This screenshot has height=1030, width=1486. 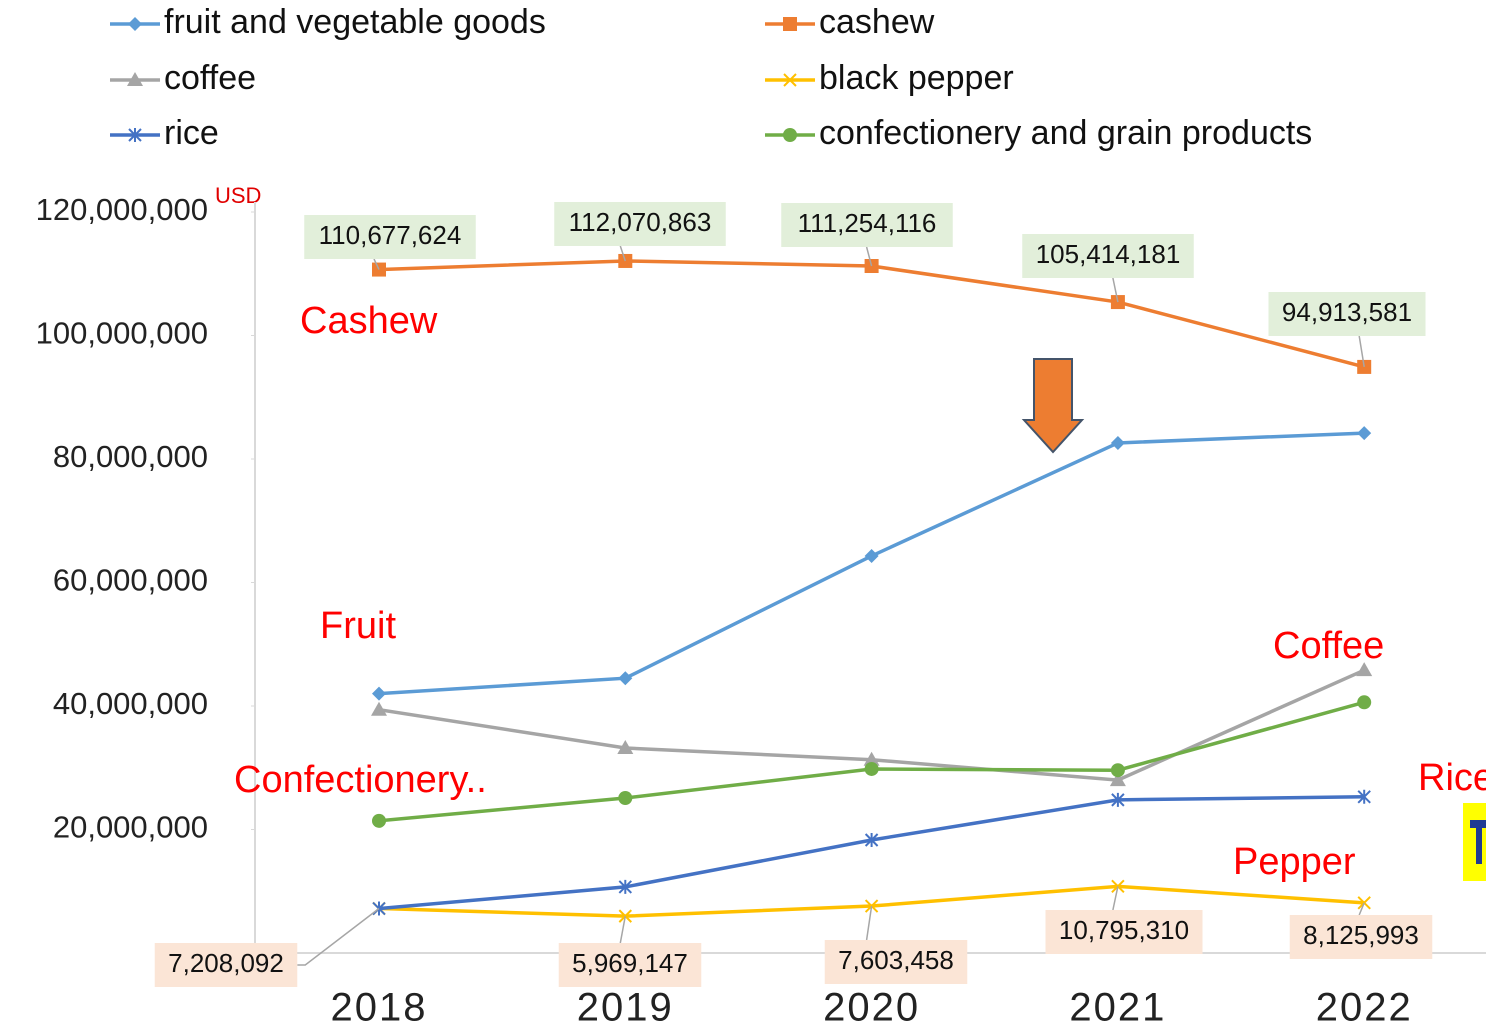 What do you see at coordinates (210, 78) in the screenshot?
I see `legend-label: coffee` at bounding box center [210, 78].